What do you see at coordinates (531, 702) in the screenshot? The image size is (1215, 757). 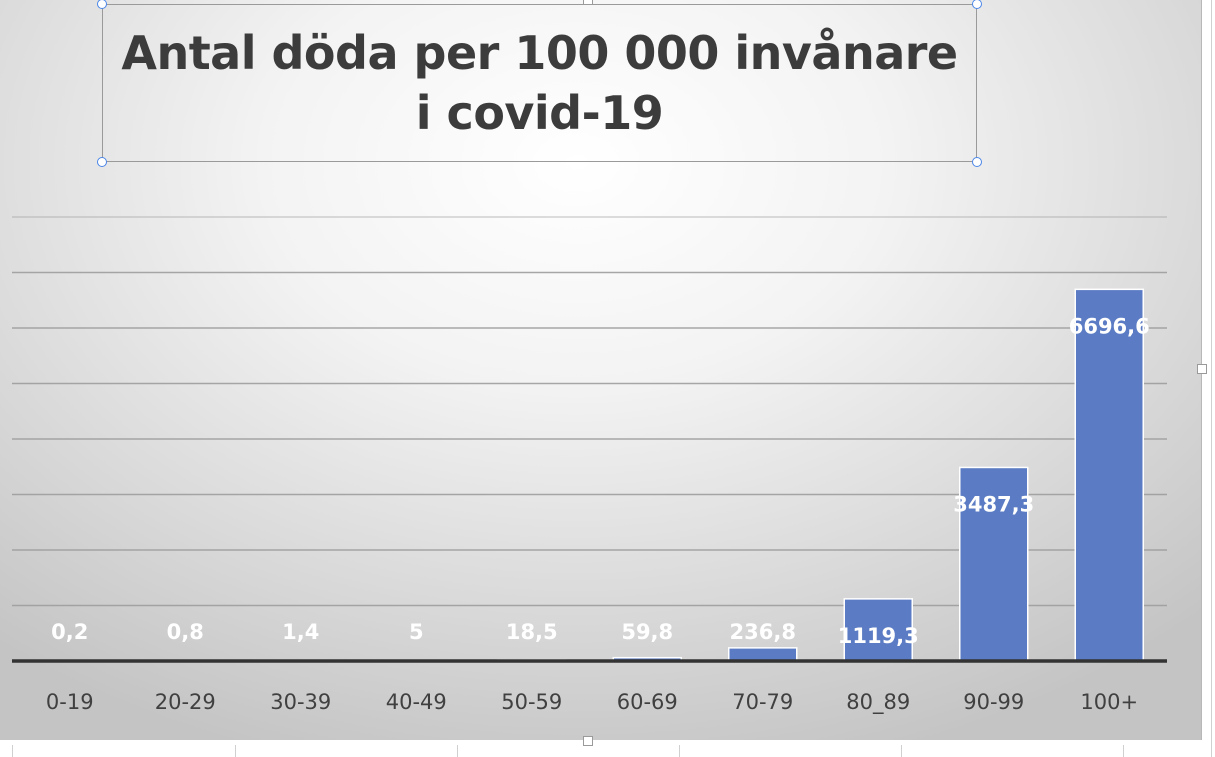 I see `category-label-50-59: 50-59` at bounding box center [531, 702].